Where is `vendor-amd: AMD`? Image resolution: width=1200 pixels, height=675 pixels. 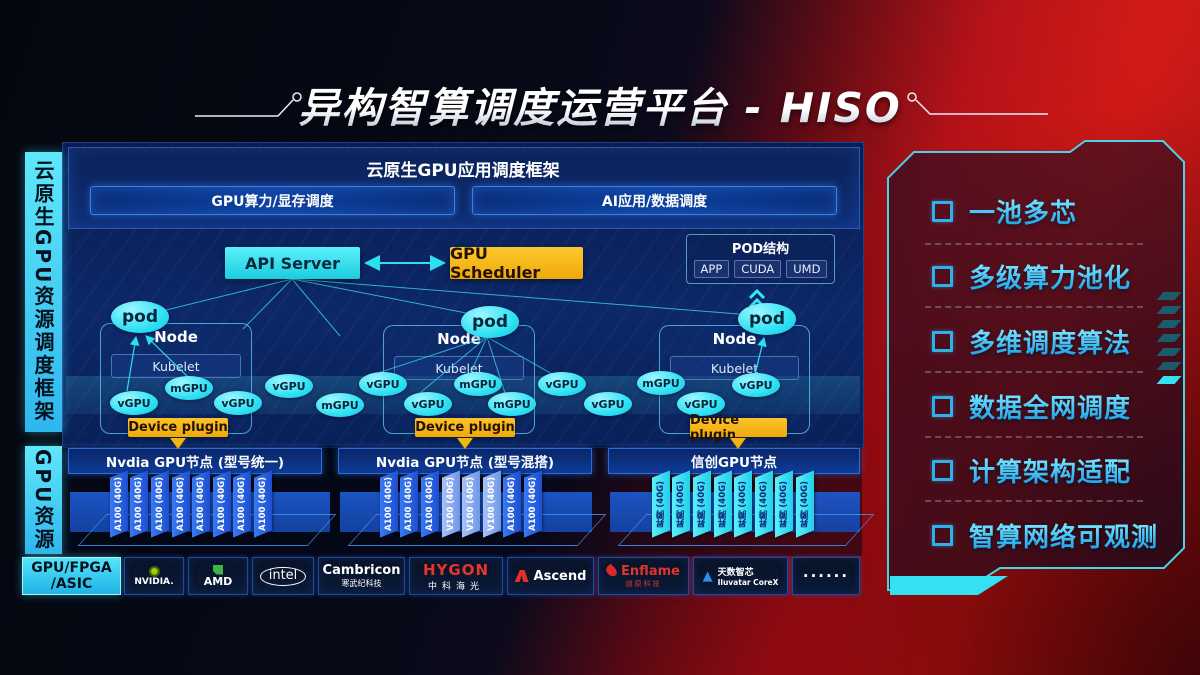
vendor-amd: AMD is located at coordinates (218, 576).